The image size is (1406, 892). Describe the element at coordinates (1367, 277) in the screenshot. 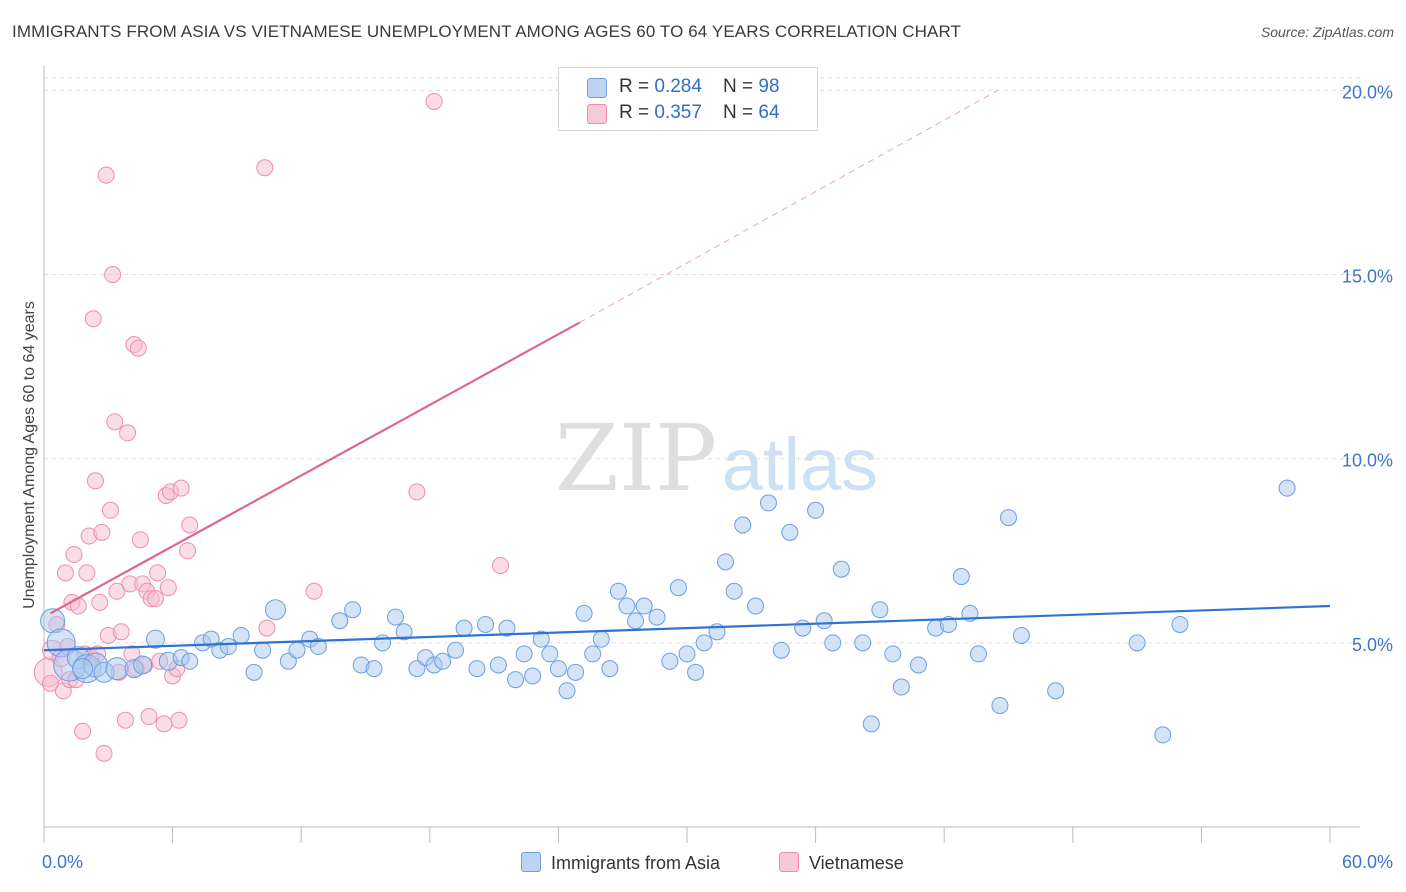

I see `y-tick-label: 15.0%` at that location.